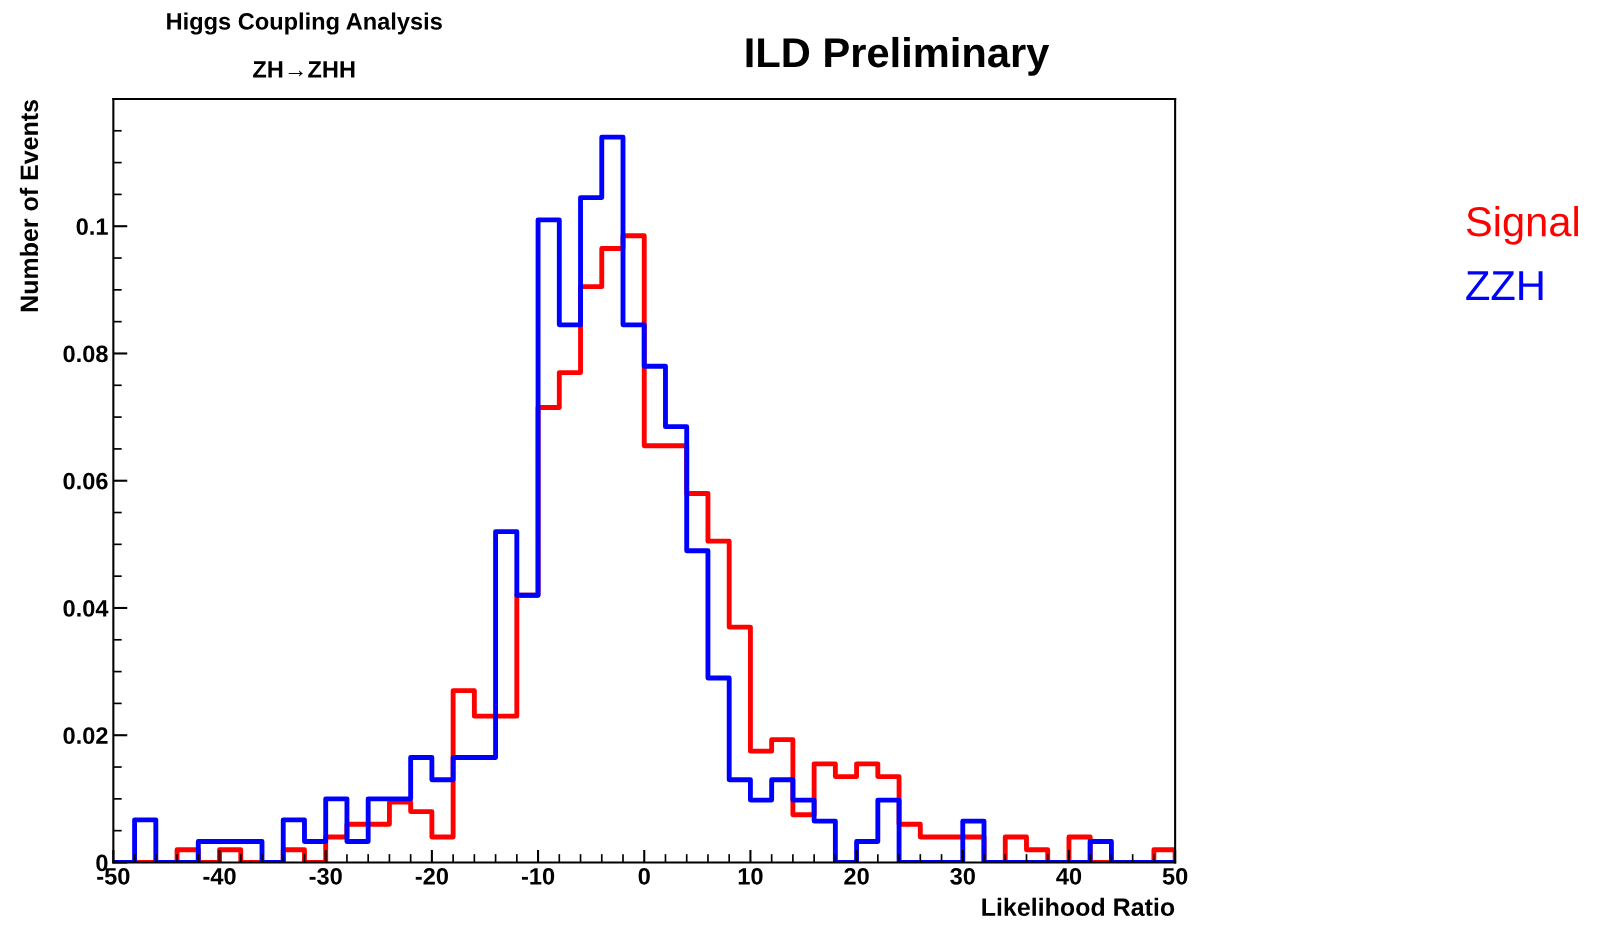 The height and width of the screenshot is (939, 1601). I want to click on y-axis-title: Number of Events, so click(29, 205).